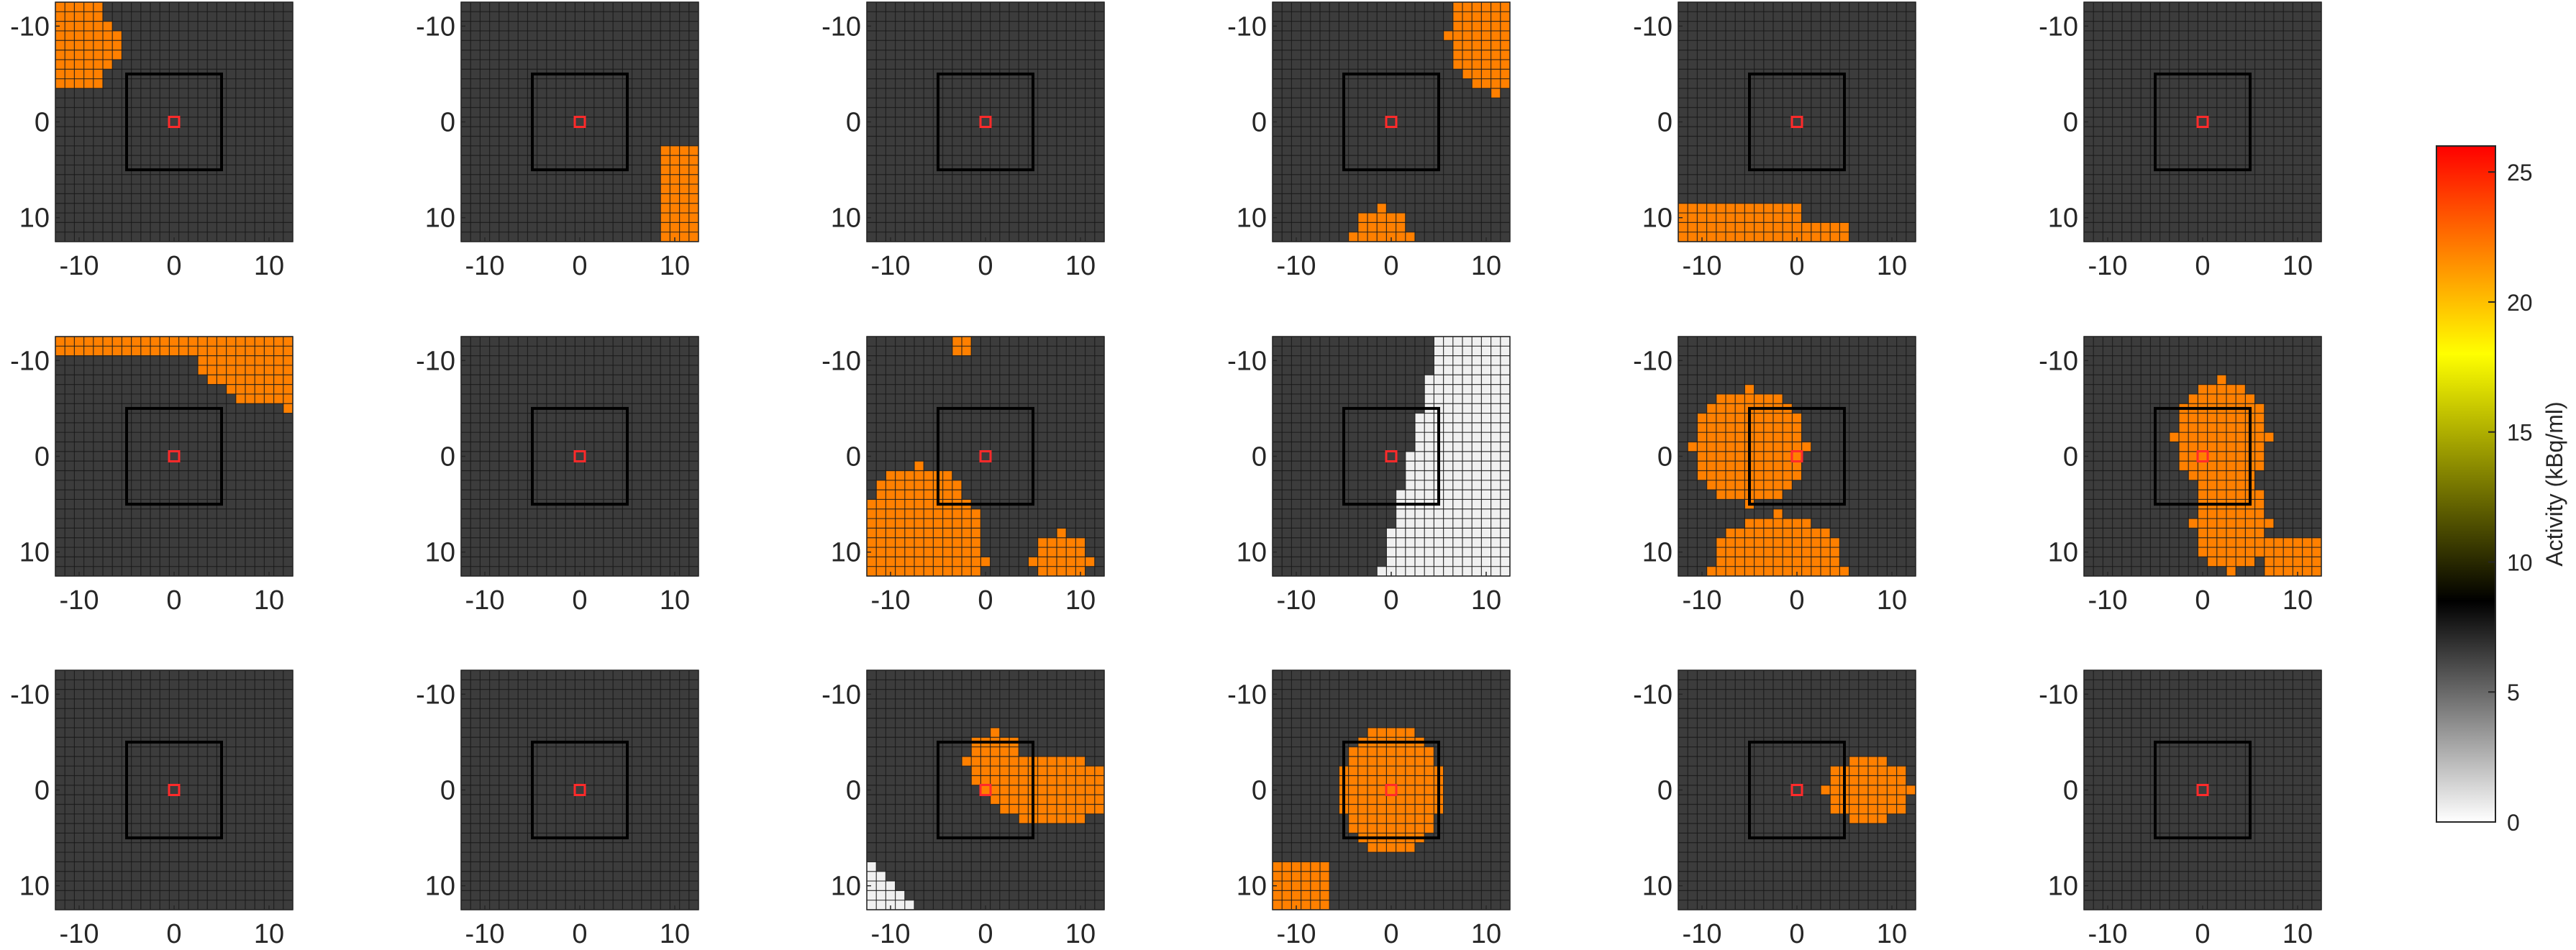 This screenshot has width=2576, height=950. What do you see at coordinates (79, 600) in the screenshot?
I see `x-tick-label: -10` at bounding box center [79, 600].